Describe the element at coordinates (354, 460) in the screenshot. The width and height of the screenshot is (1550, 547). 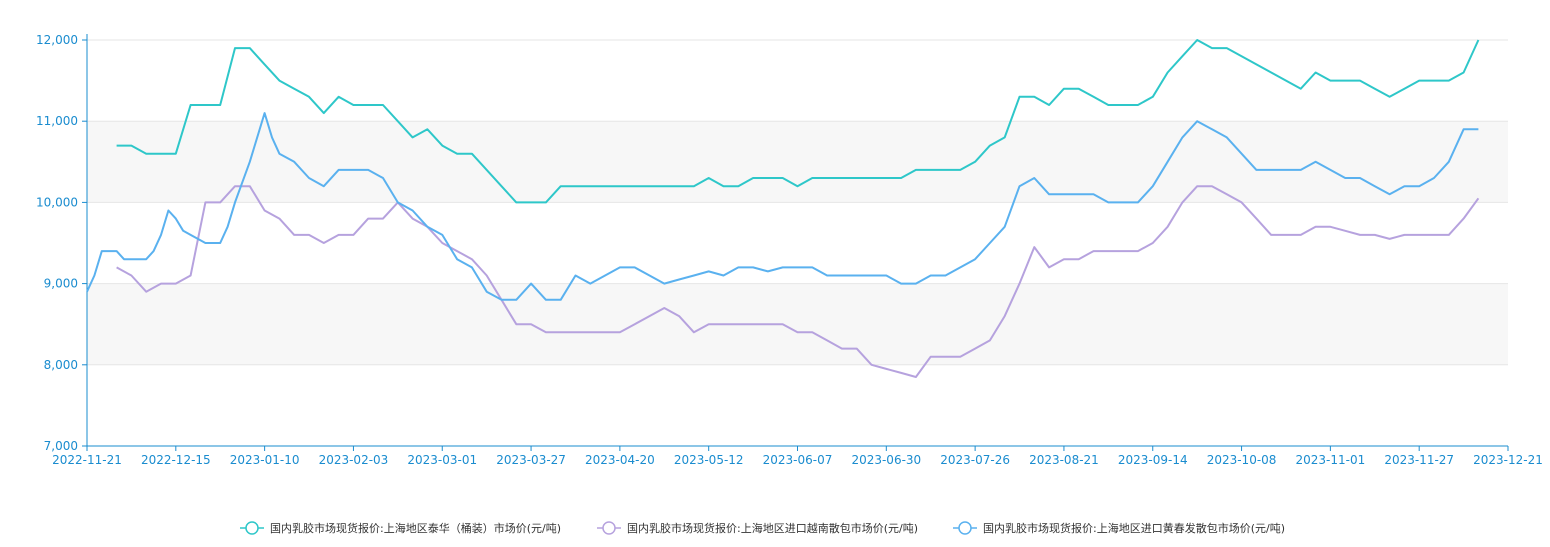
I see `x-tick-label: 2023-02-03` at that location.